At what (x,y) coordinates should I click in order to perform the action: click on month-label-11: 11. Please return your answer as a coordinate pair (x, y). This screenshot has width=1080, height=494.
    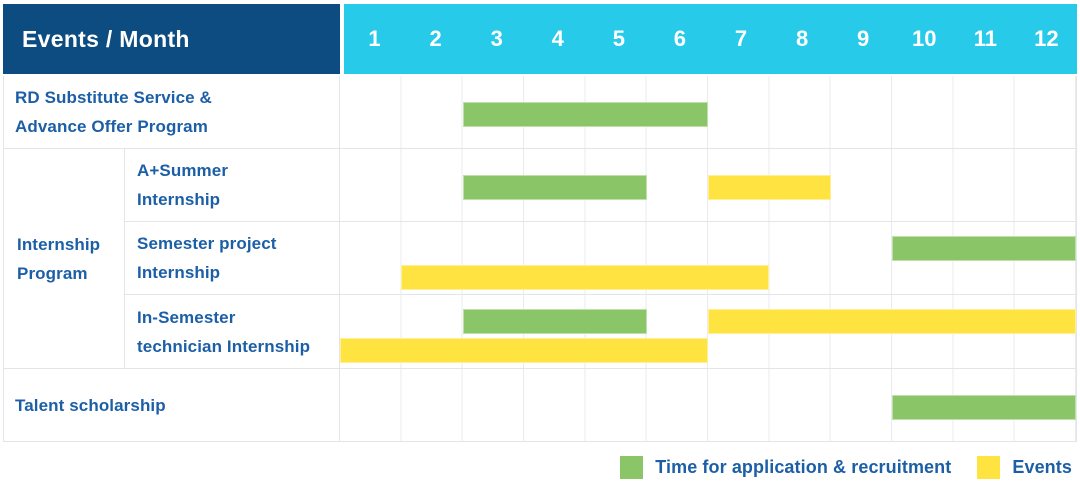
    Looking at the image, I should click on (985, 38).